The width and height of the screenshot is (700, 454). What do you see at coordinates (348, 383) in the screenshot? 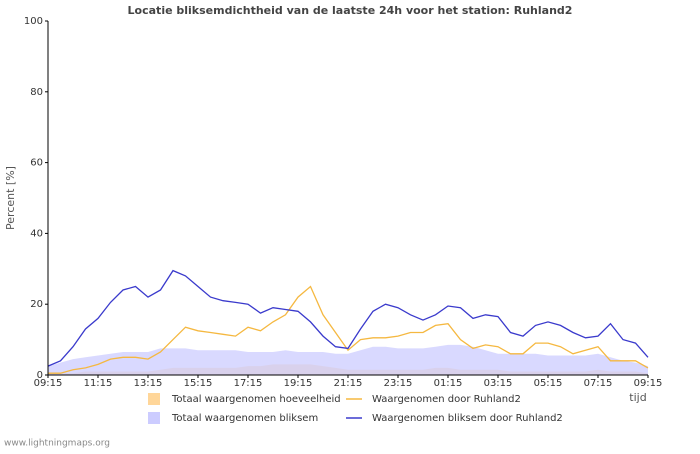
I see `x-tick-label: 21:15` at bounding box center [348, 383].